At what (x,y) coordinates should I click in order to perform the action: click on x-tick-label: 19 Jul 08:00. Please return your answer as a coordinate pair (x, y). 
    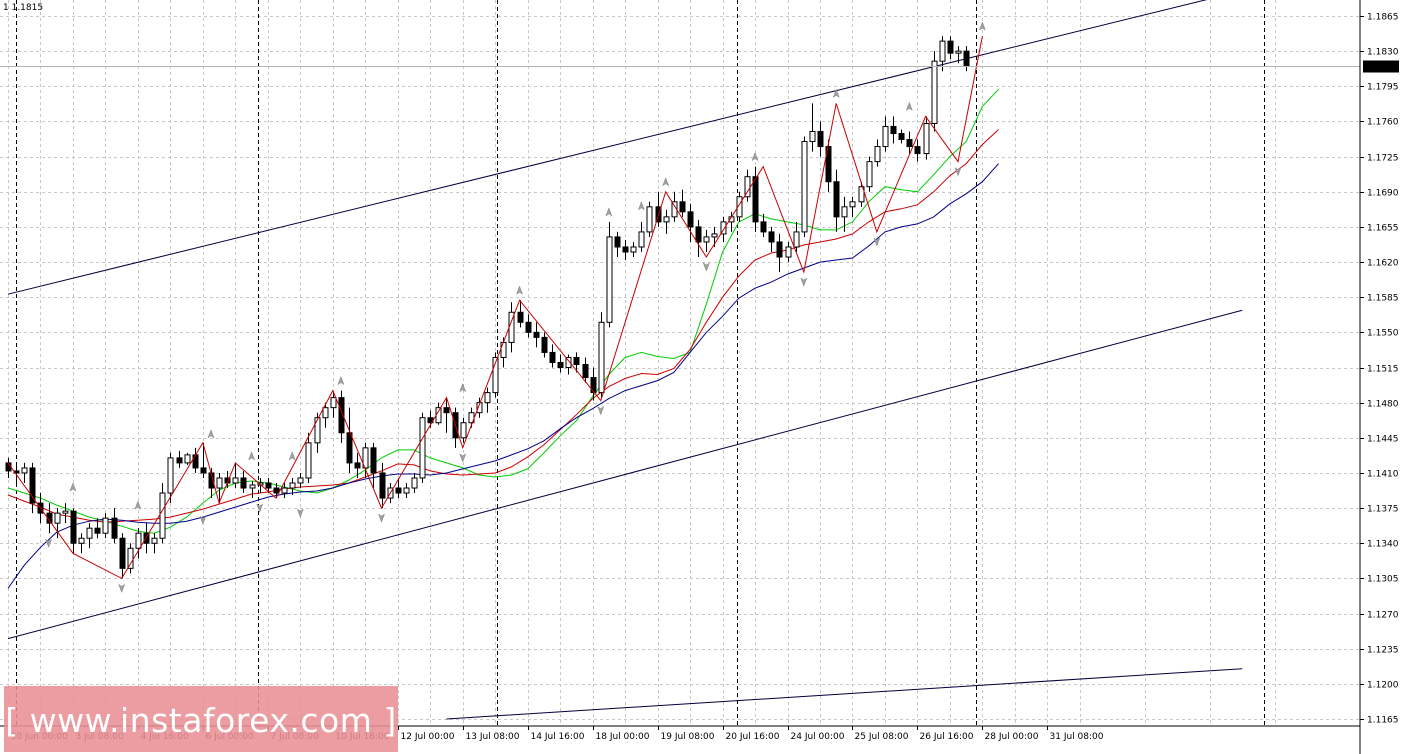
    Looking at the image, I should click on (688, 737).